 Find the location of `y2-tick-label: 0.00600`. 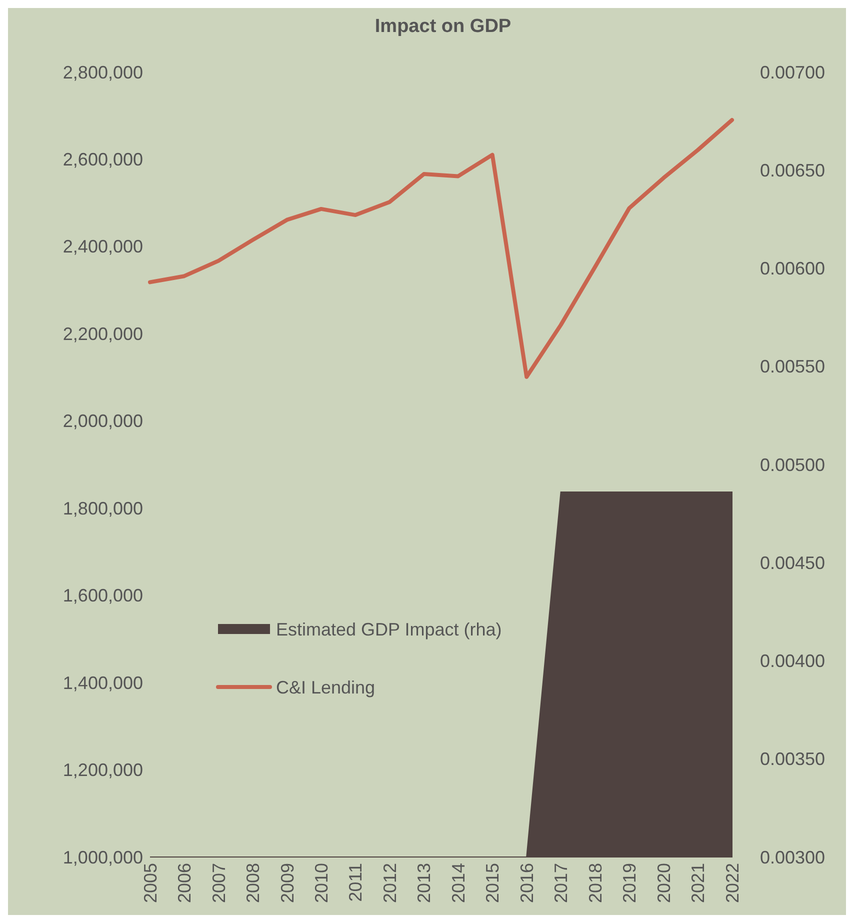

y2-tick-label: 0.00600 is located at coordinates (793, 268).